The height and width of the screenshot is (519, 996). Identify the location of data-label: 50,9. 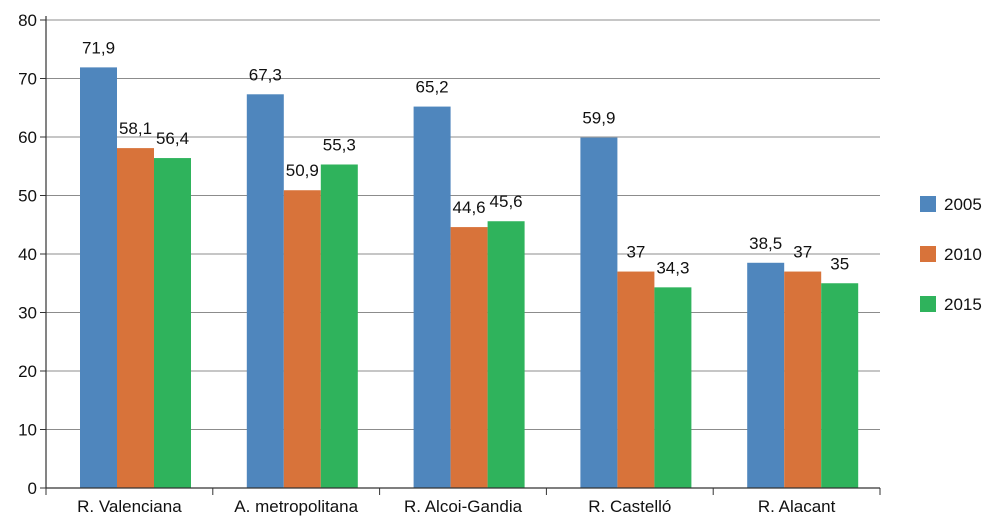
(302, 170).